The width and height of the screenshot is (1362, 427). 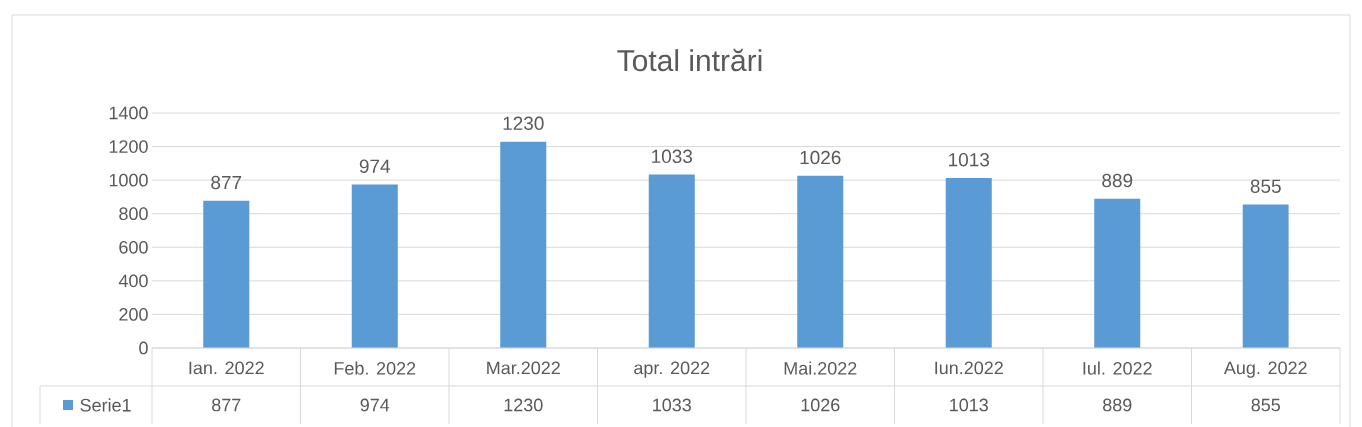 What do you see at coordinates (375, 405) in the screenshot?
I see `text: 974` at bounding box center [375, 405].